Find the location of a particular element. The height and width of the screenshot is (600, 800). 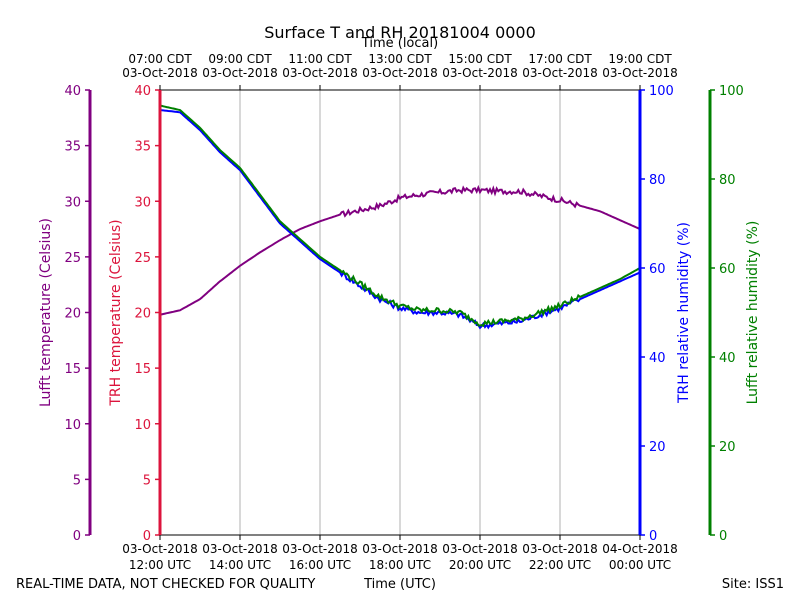

bottom-tick-time: 16:00 UTC is located at coordinates (320, 565).